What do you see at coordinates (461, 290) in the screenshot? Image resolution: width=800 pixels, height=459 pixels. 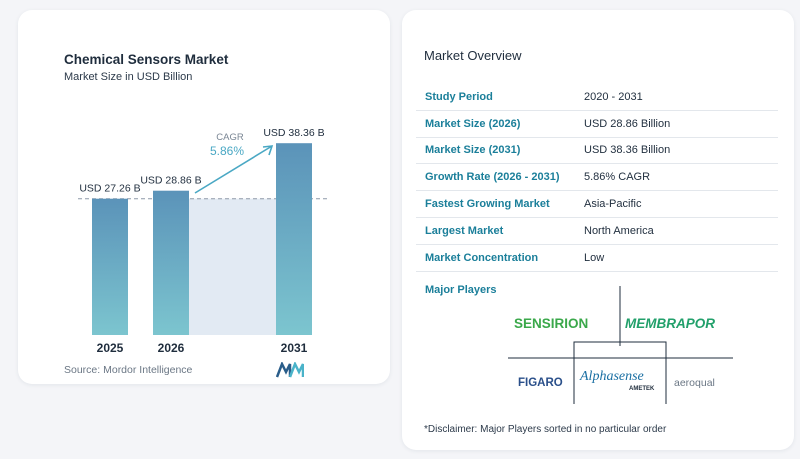 I see `players-title: Major Players` at bounding box center [461, 290].